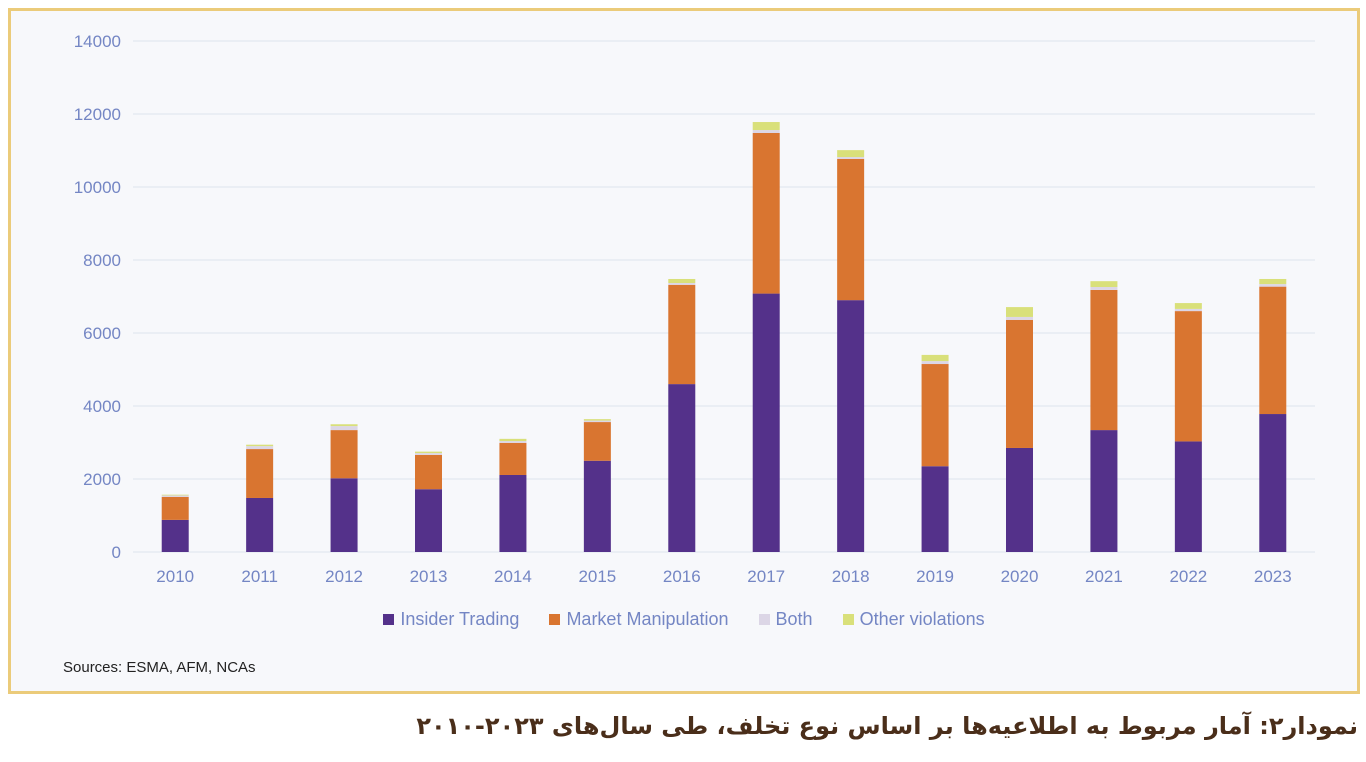  Describe the element at coordinates (766, 576) in the screenshot. I see `x-tick-label: 2017` at that location.